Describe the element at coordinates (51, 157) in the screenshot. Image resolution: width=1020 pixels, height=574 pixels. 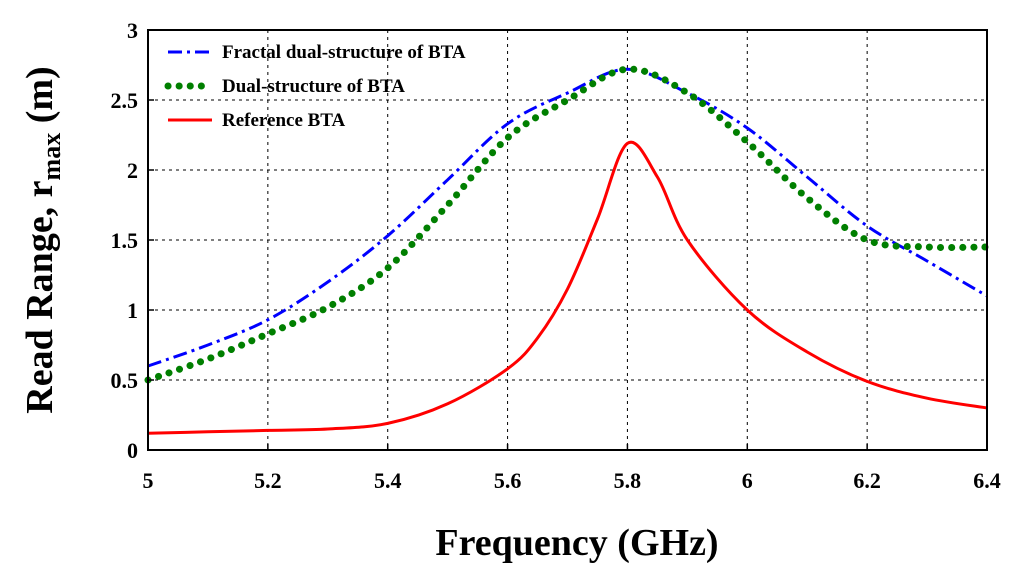
I see `y-axis-title-subscript: max` at that location.